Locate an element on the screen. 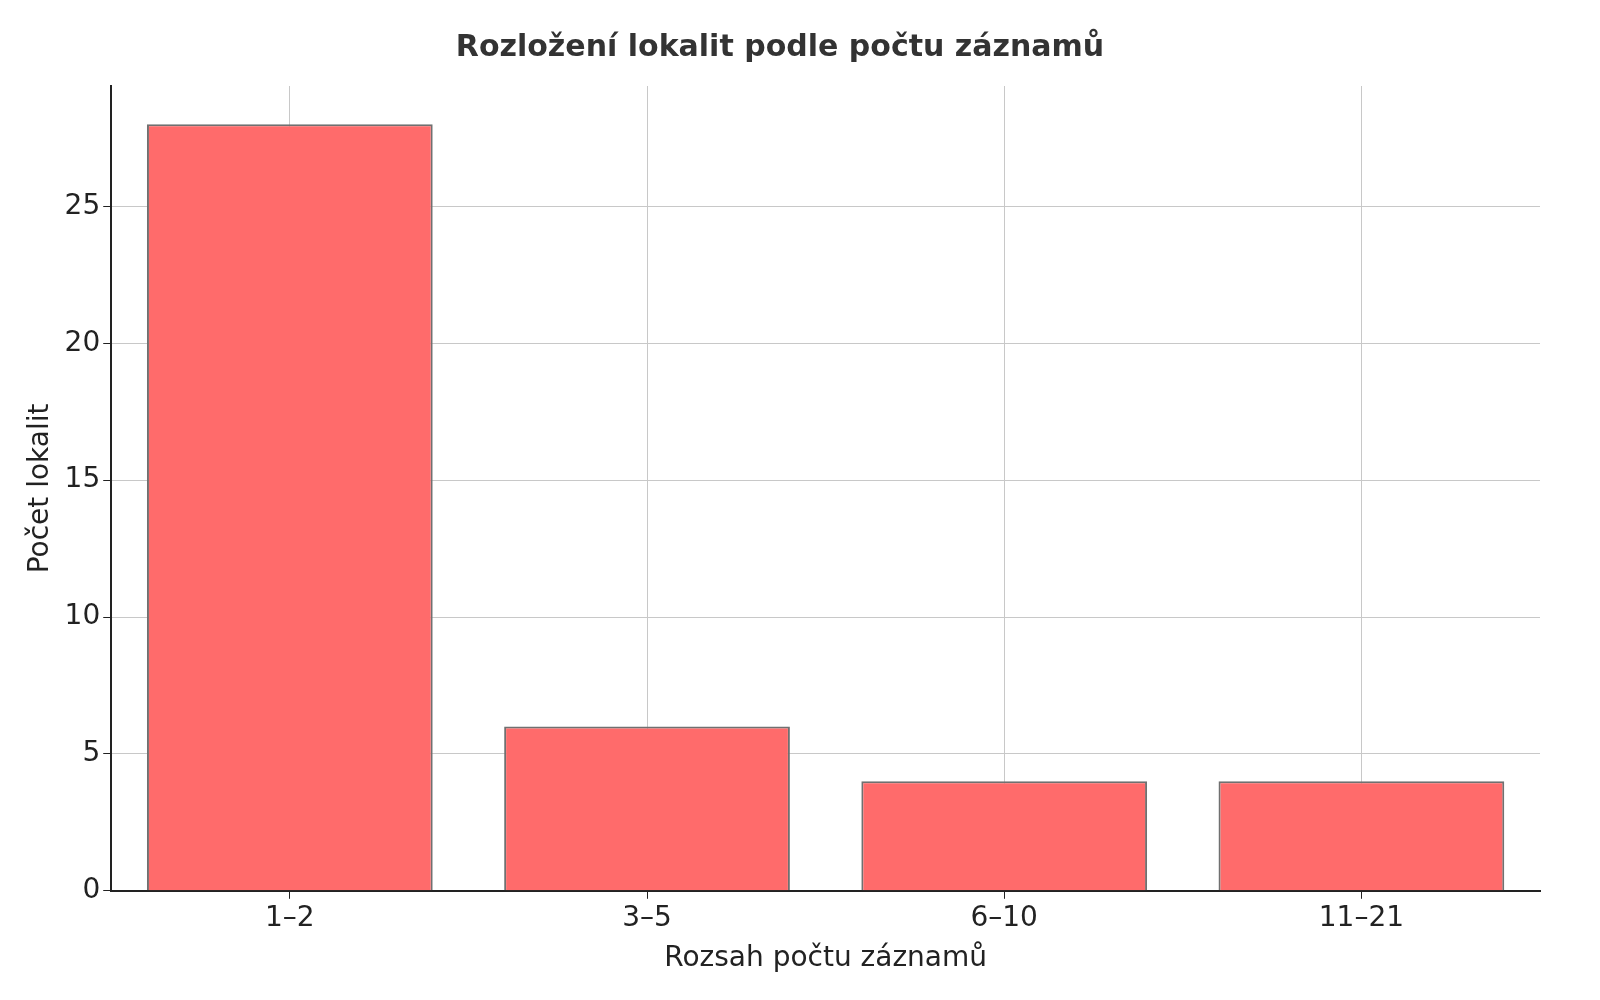 The image size is (1600, 1000). x-axis-title: Rozsah počtu záznamů is located at coordinates (826, 957).